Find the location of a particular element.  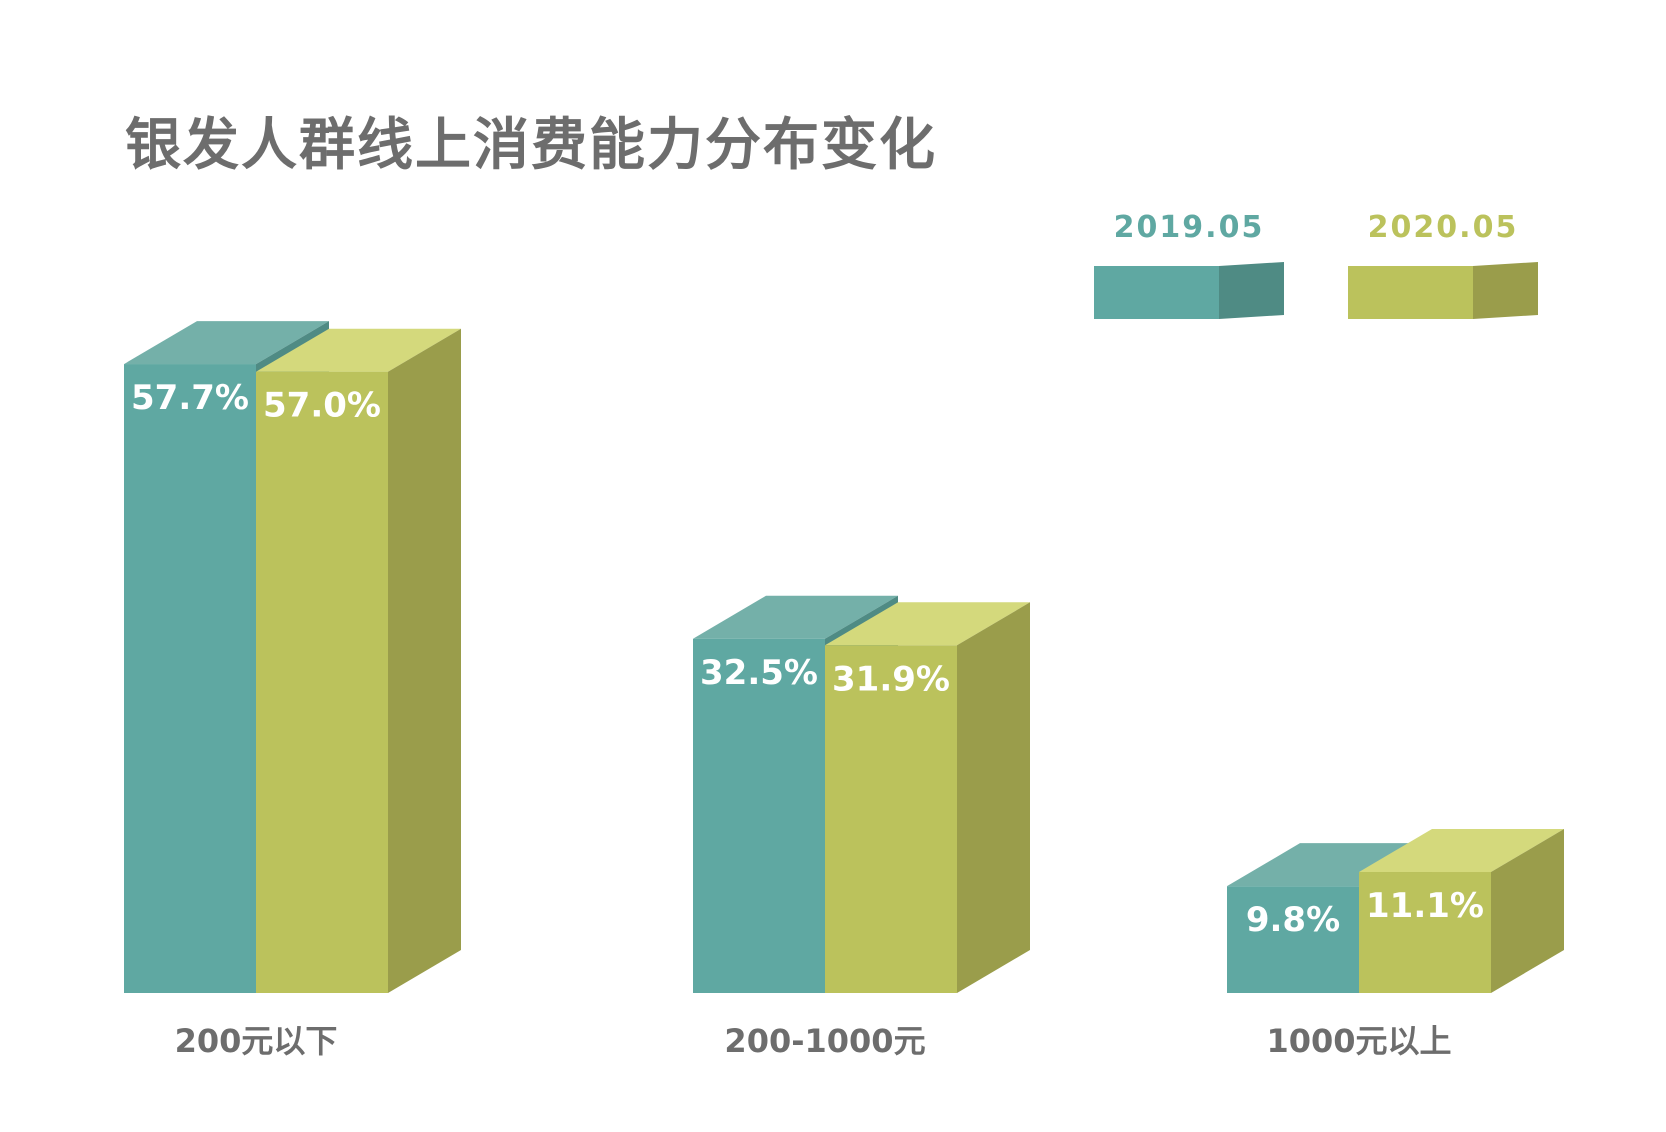

value-label: 31.9% is located at coordinates (891, 679).